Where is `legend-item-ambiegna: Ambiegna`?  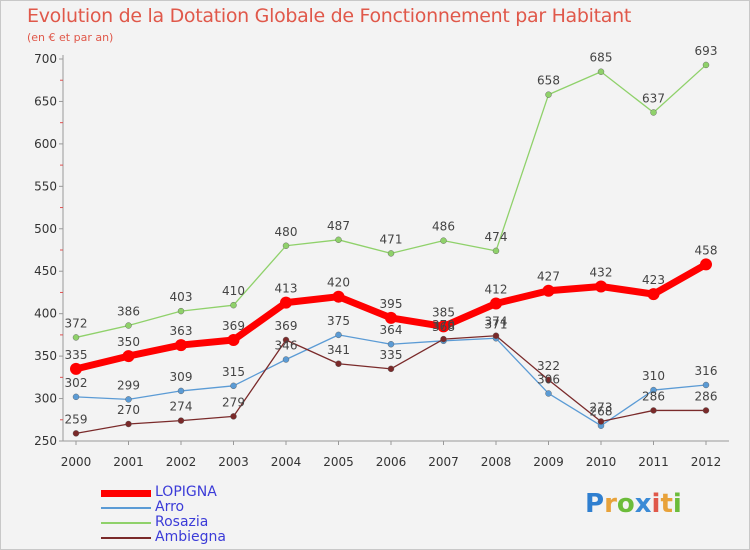 legend-item-ambiegna: Ambiegna is located at coordinates (226, 537).